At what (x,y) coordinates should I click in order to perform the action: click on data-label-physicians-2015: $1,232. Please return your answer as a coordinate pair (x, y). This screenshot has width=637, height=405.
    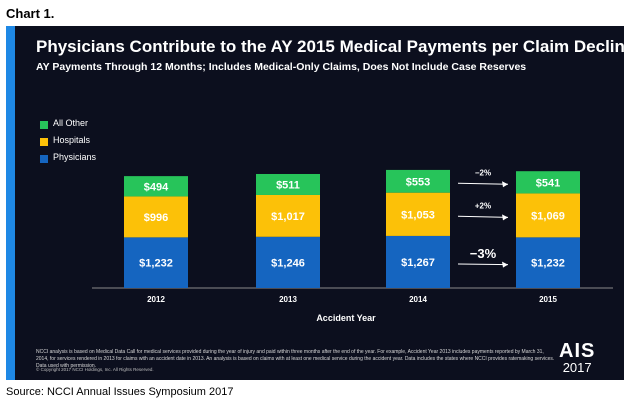
    Looking at the image, I should click on (548, 264).